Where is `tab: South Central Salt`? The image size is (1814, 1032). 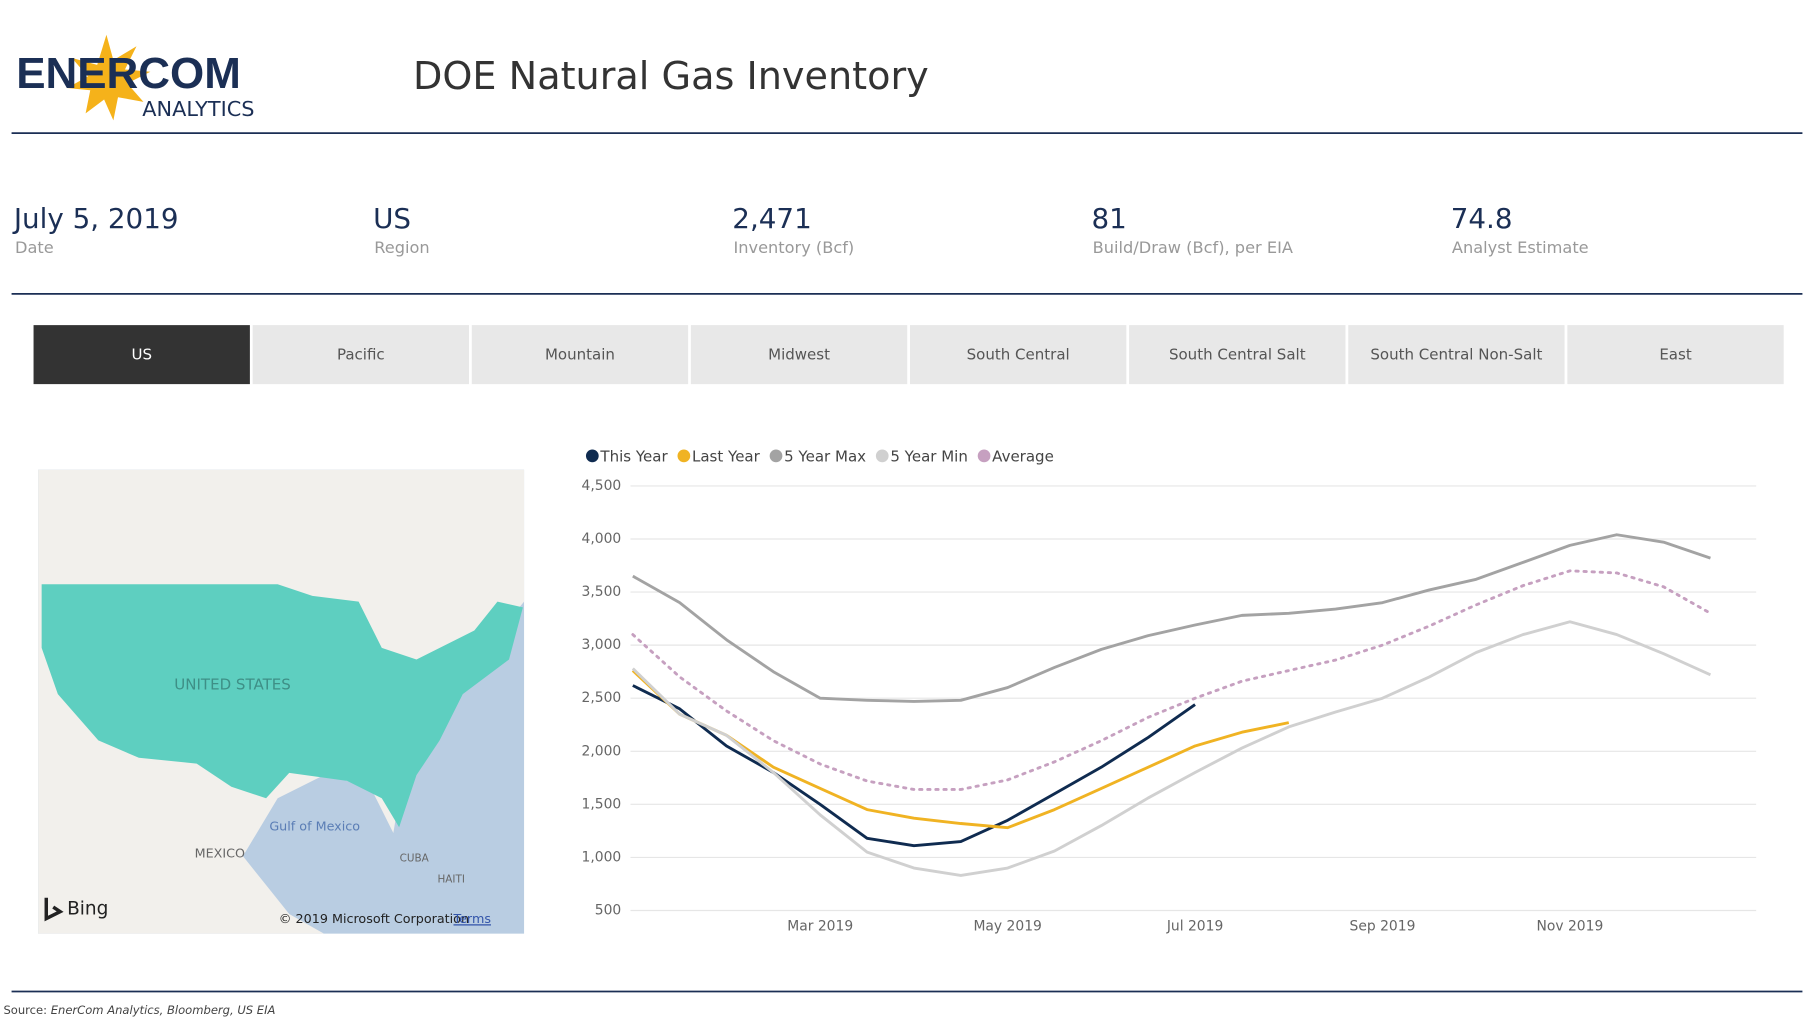
tab: South Central Salt is located at coordinates (1237, 355).